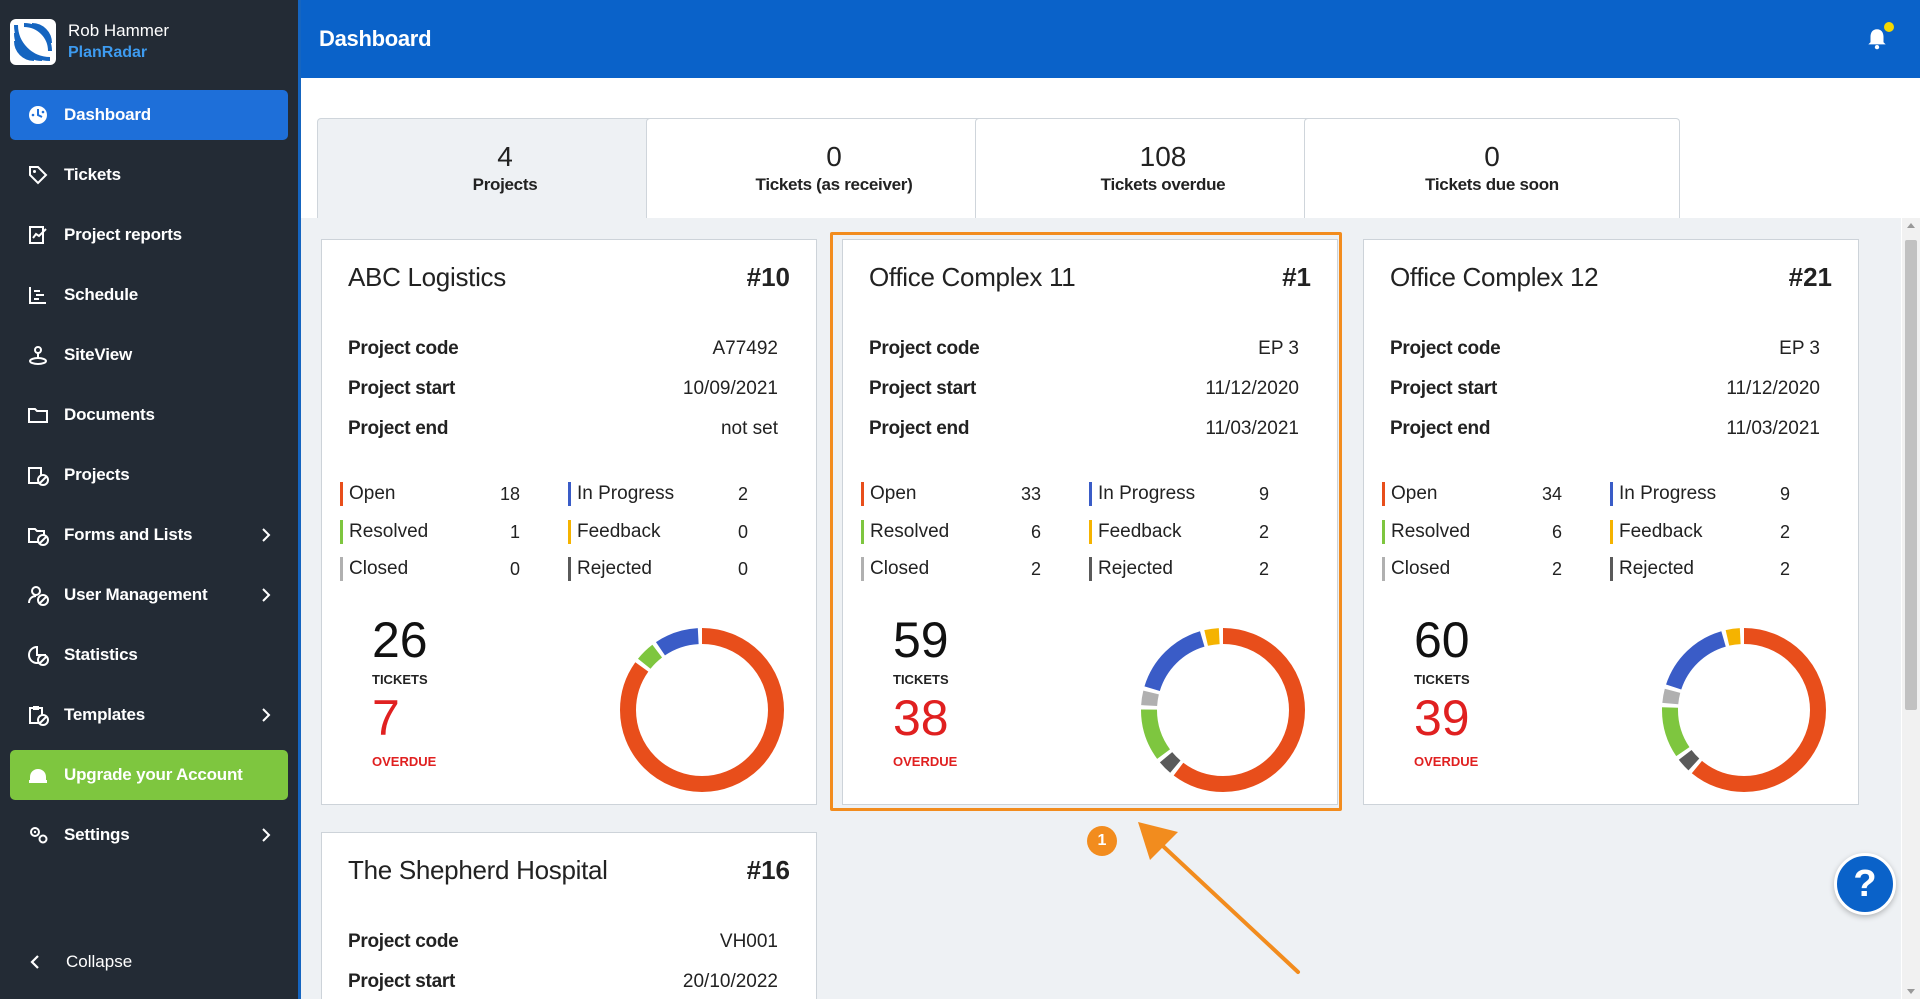  Describe the element at coordinates (563, 942) in the screenshot. I see `project-code-row: Project code VH001` at that location.